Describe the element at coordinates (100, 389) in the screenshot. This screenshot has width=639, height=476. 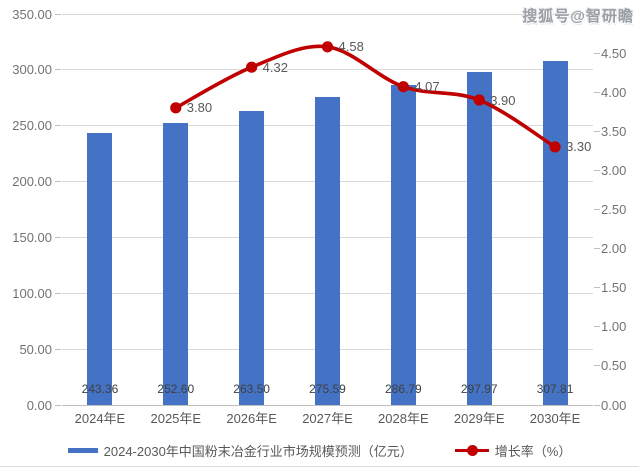
I see `bar-value-label: 243.36` at that location.